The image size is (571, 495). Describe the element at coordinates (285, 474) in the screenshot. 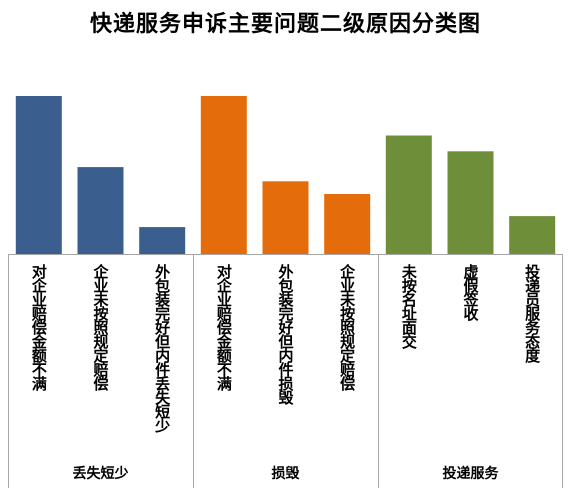

I see `group-label: 损毁` at that location.